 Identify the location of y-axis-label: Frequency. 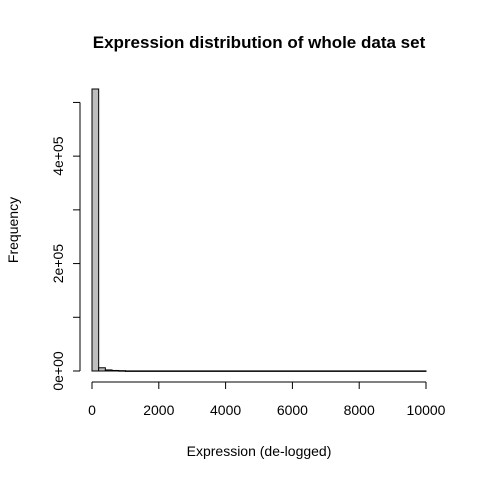
(13, 230).